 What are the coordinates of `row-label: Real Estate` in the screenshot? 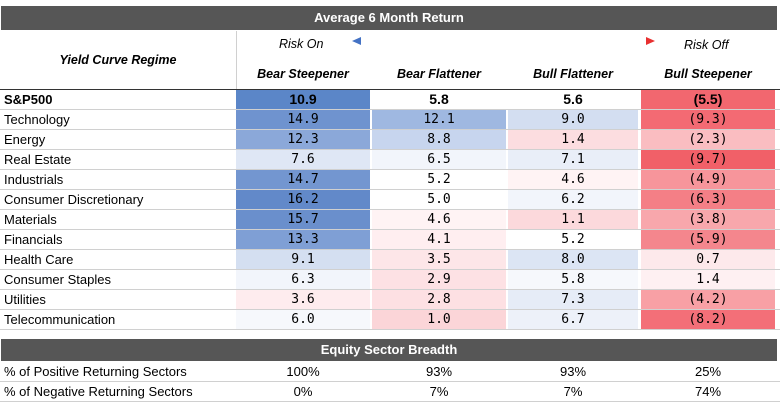 It's located at (38, 159).